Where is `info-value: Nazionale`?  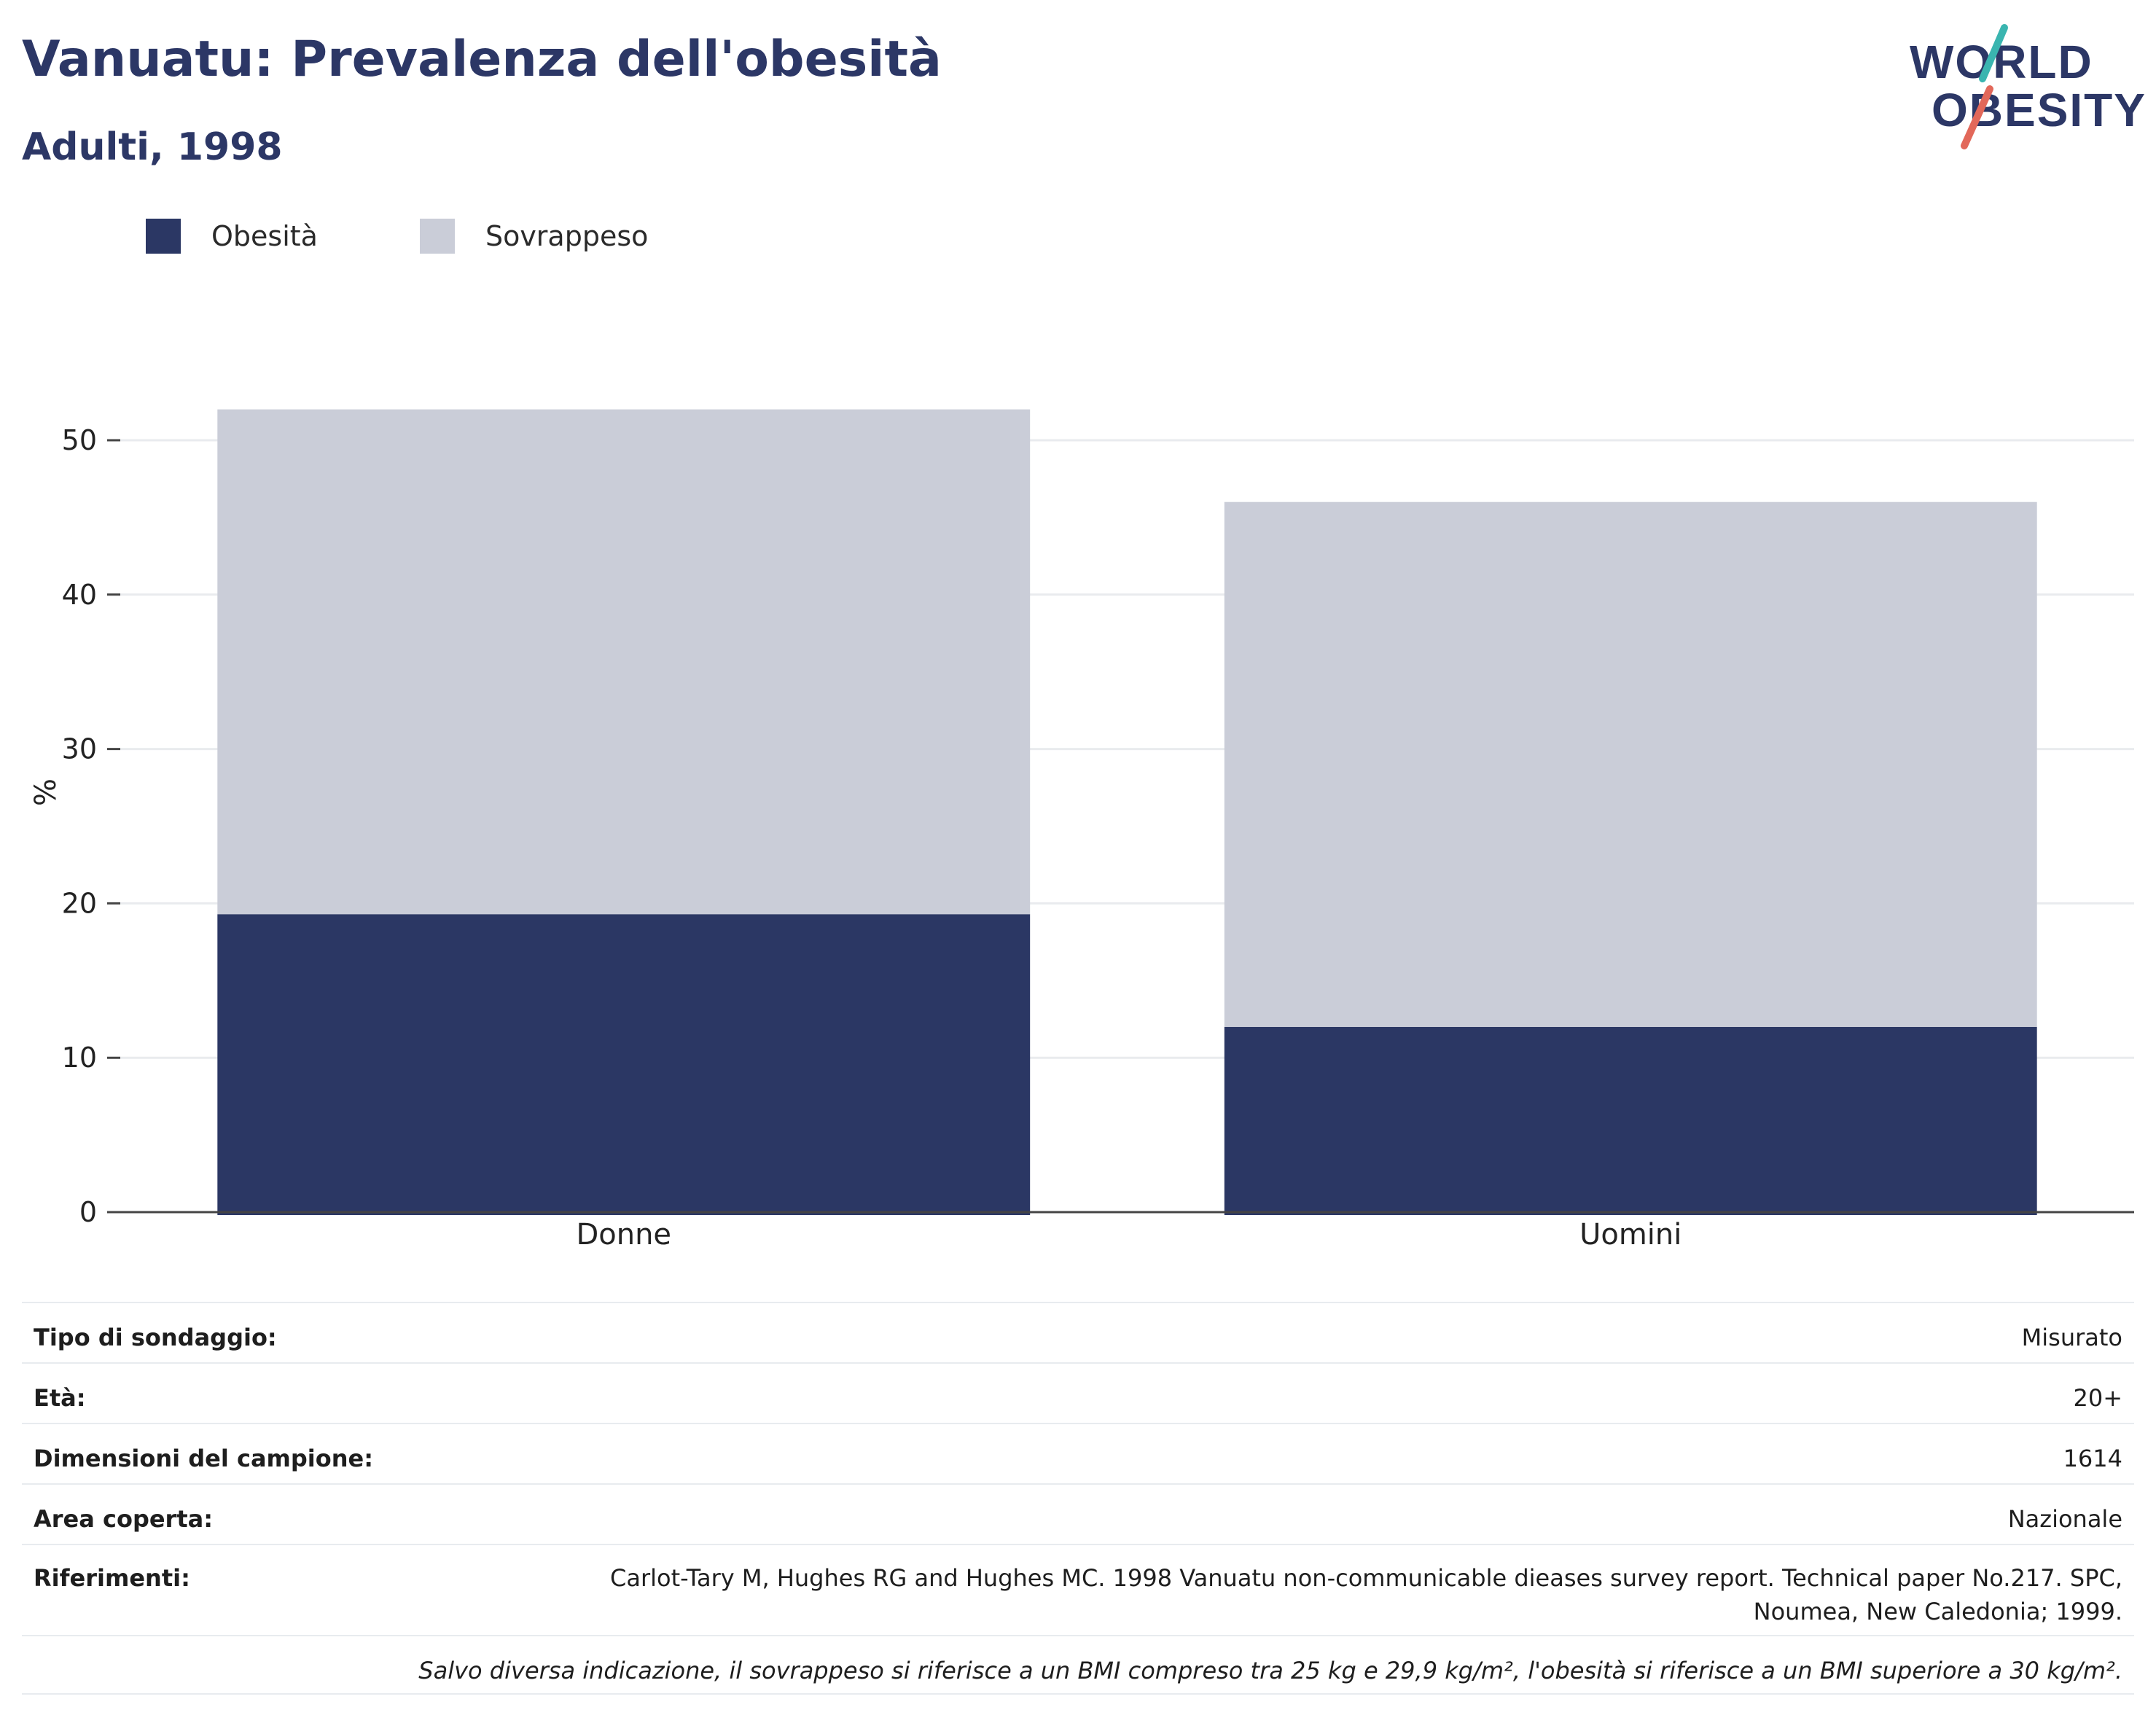 info-value: Nazionale is located at coordinates (2065, 1519).